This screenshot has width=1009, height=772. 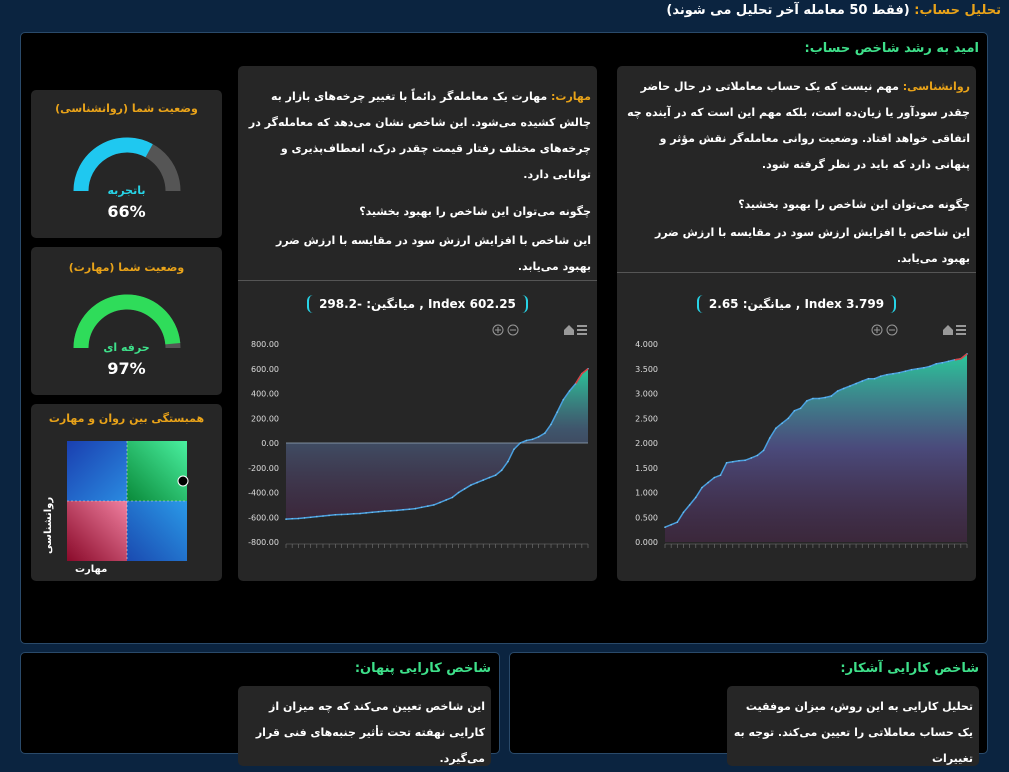 What do you see at coordinates (796, 272) in the screenshot?
I see `divider` at bounding box center [796, 272].